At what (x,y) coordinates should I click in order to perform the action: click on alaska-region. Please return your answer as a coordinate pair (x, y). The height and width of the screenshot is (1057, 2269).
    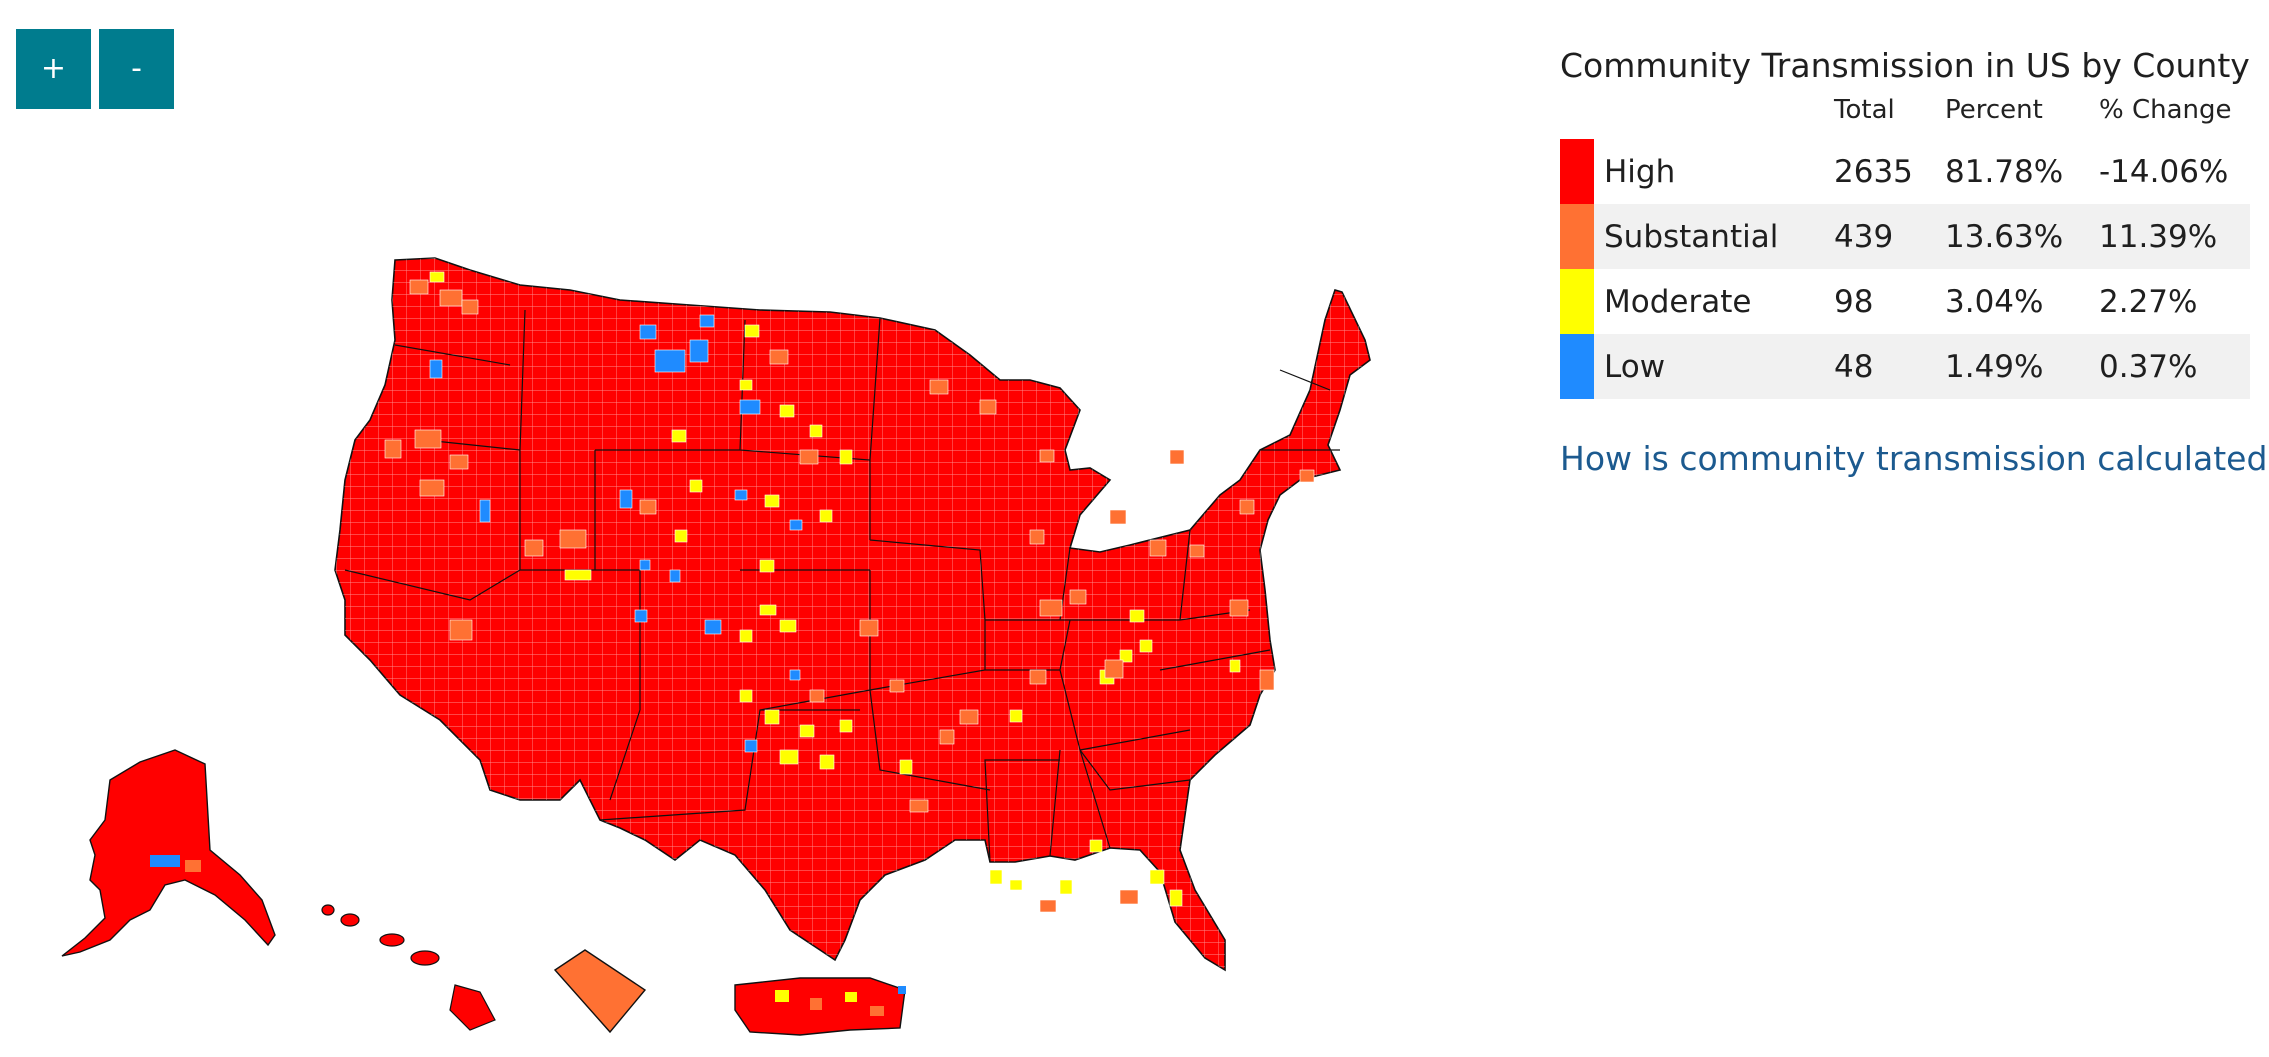
    Looking at the image, I should click on (168, 853).